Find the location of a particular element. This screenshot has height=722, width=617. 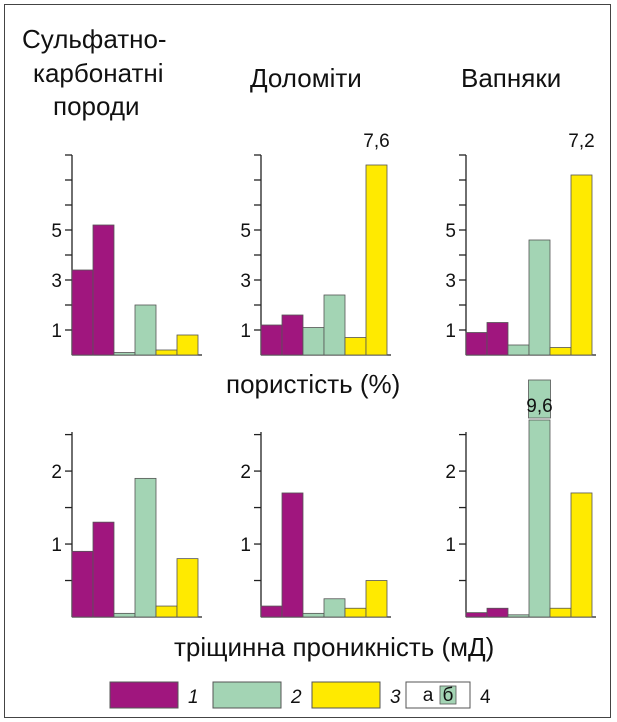

column-title-2: Вапняки is located at coordinates (511, 78).